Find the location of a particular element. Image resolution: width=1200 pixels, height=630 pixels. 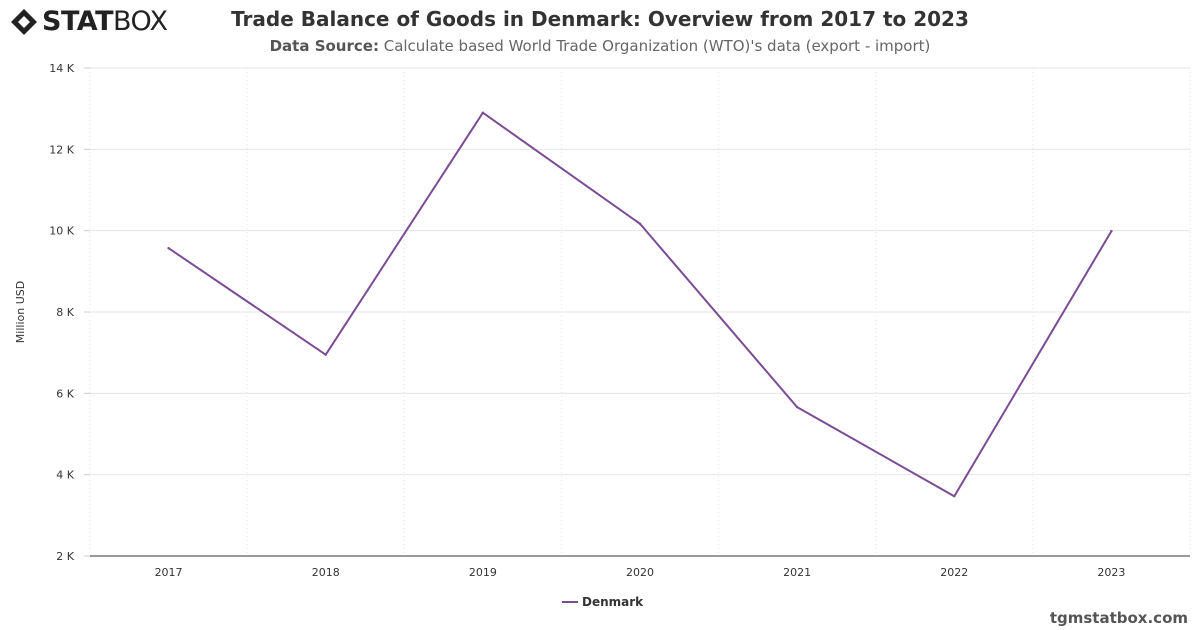

y-tick-label: 10 K is located at coordinates (61, 231).